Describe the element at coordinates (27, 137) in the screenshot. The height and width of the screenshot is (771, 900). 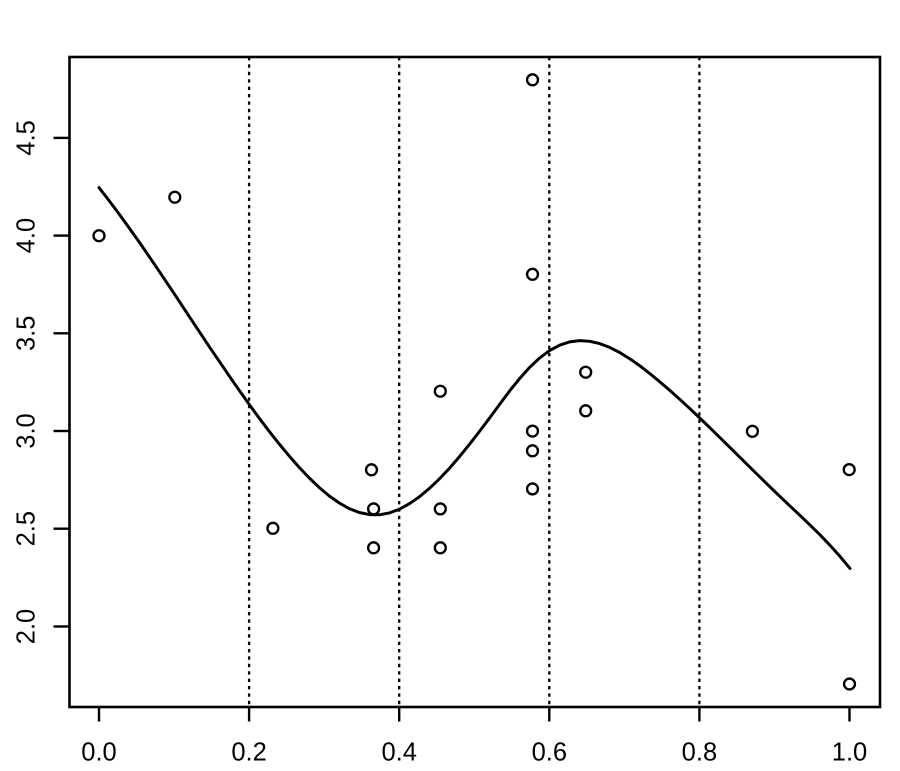
I see `svg-text: 4.5` at that location.